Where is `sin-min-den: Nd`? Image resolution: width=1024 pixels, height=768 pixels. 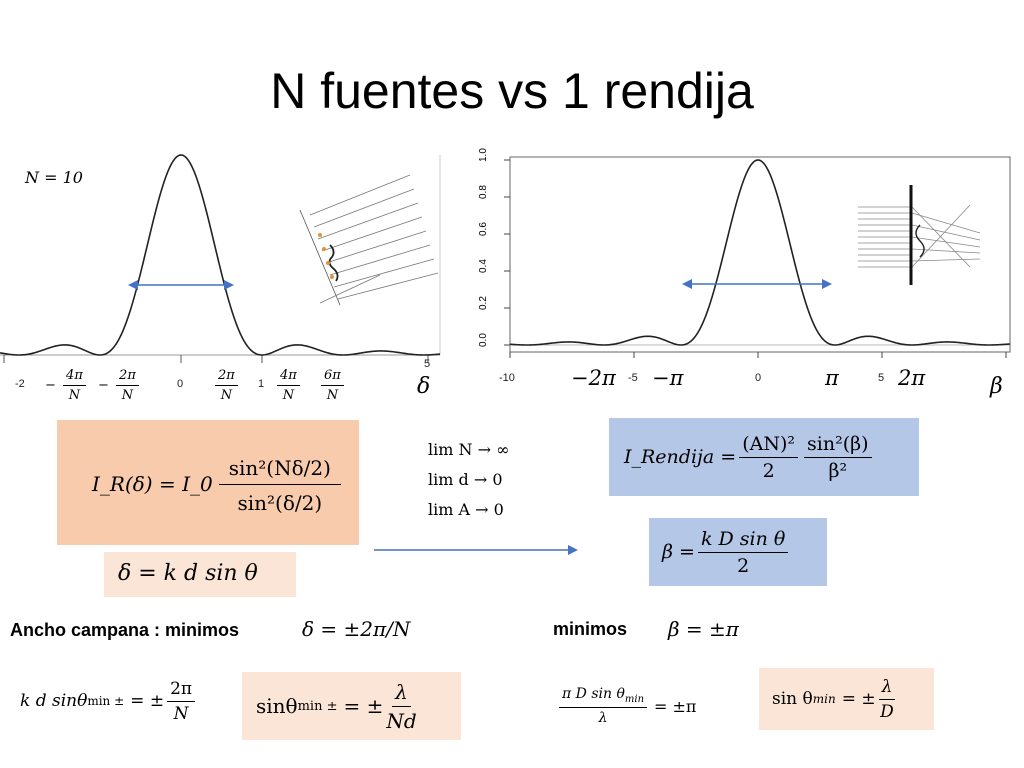
sin-min-den: Nd is located at coordinates (401, 720).